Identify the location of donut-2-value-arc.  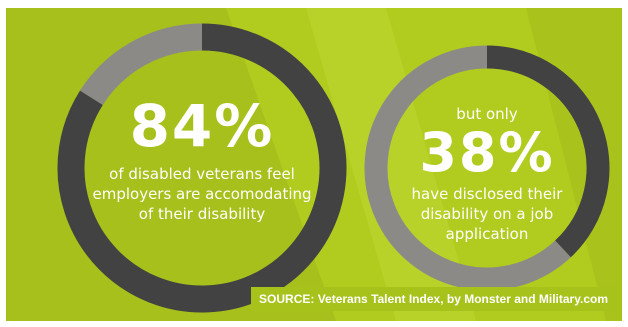
(548, 151).